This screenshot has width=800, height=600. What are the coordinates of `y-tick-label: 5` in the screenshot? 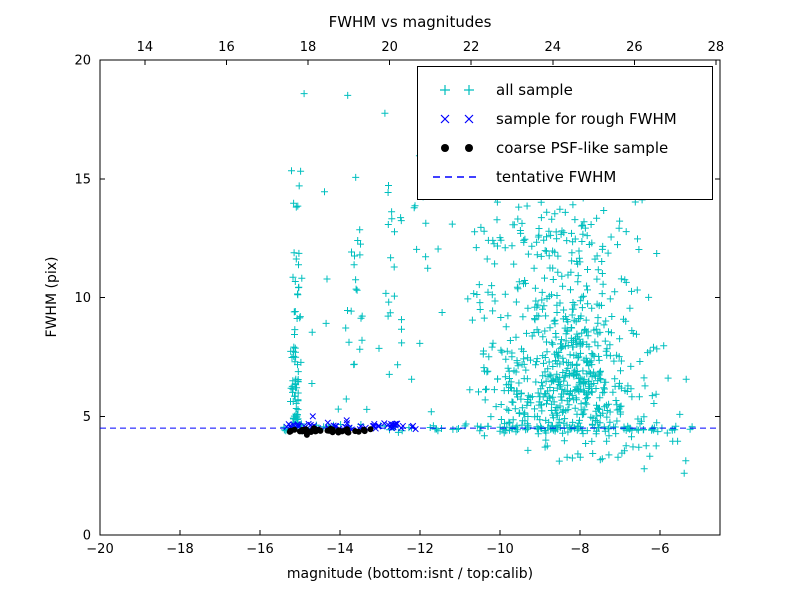 It's located at (87, 417).